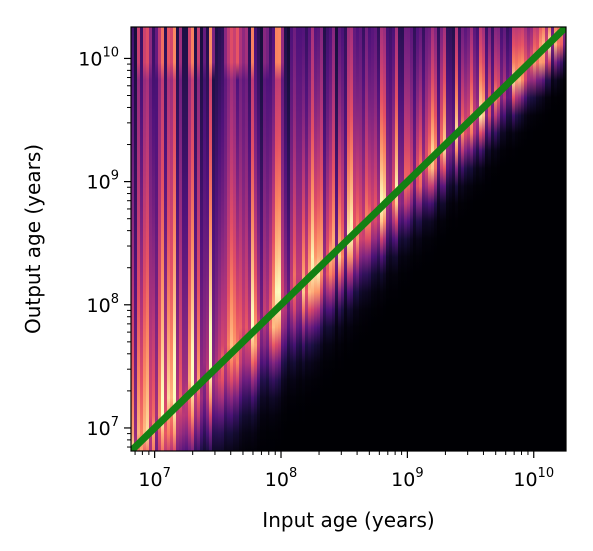 Image resolution: width=593 pixels, height=551 pixels. I want to click on x-tick-label: 10⁹, so click(407, 478).